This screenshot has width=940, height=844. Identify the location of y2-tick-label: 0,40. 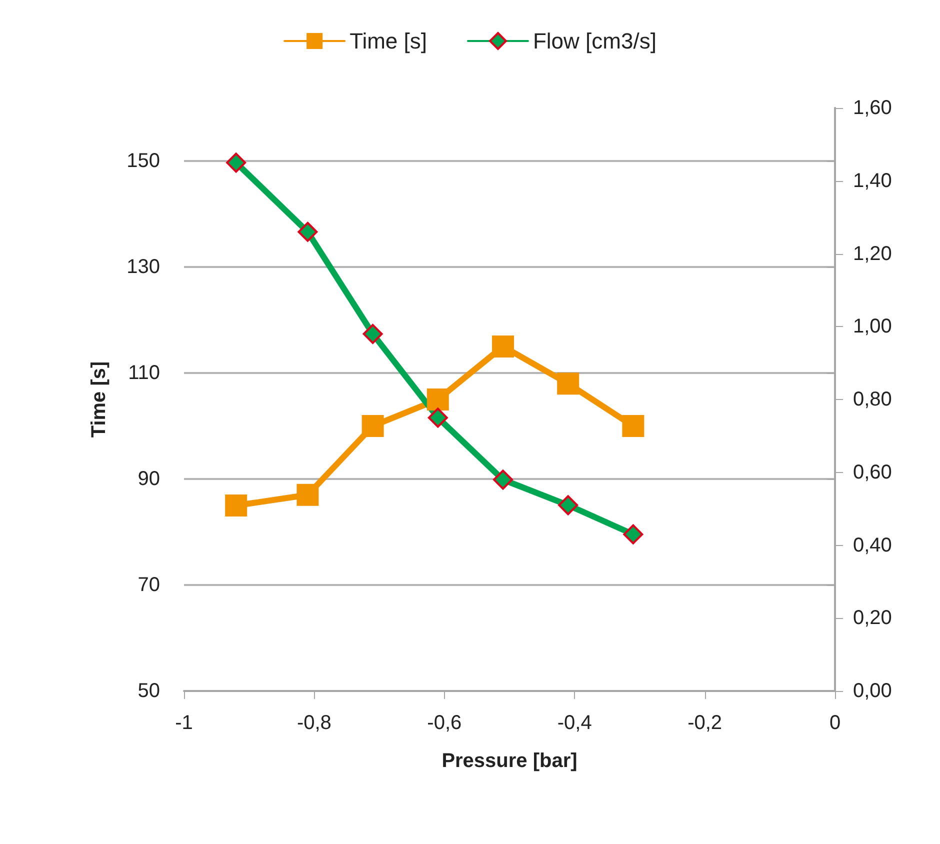
(872, 545).